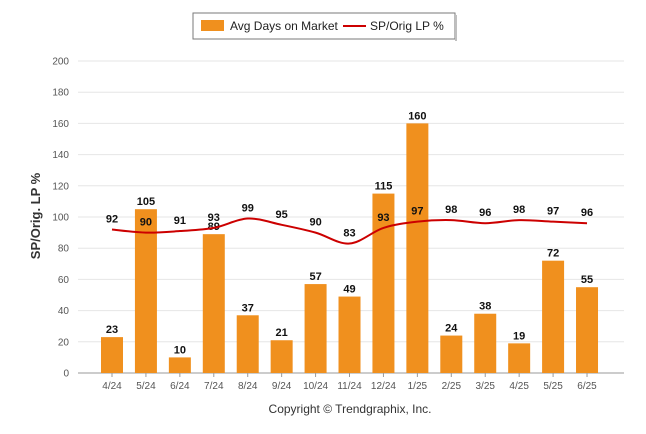  What do you see at coordinates (383, 386) in the screenshot?
I see `x-tick-label: 12/24` at bounding box center [383, 386].